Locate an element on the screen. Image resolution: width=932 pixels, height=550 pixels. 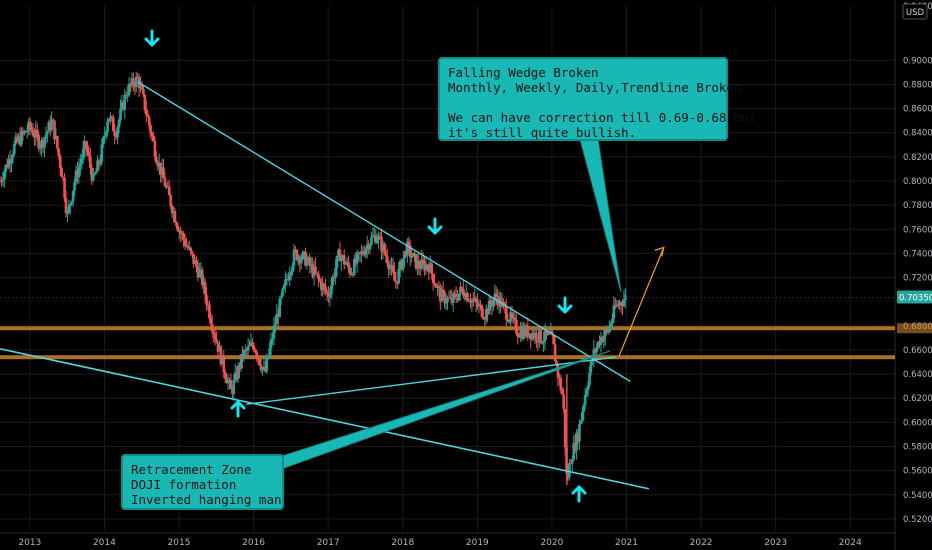
x-tick-label: 2019 is located at coordinates (477, 543).